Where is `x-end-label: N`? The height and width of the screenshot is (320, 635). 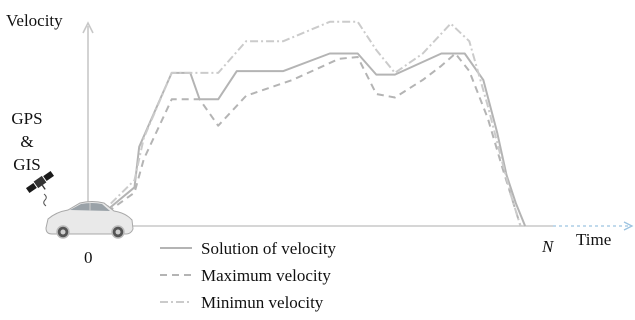 x-end-label: N is located at coordinates (548, 246).